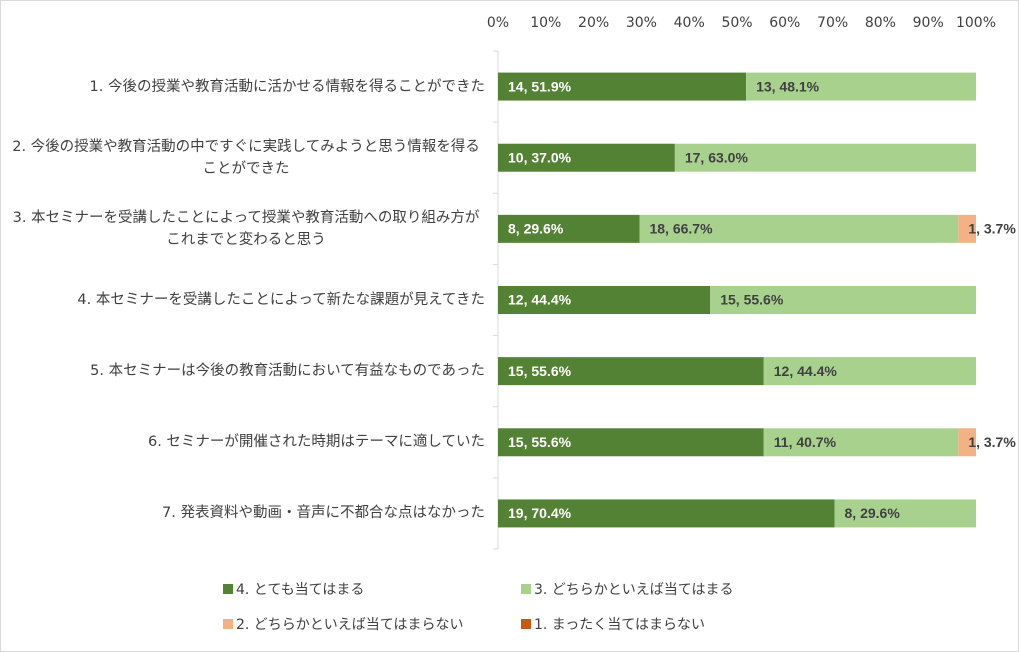 This screenshot has width=1019, height=652. Describe the element at coordinates (717, 157) in the screenshot. I see `data-label: 17, 63.0%` at that location.